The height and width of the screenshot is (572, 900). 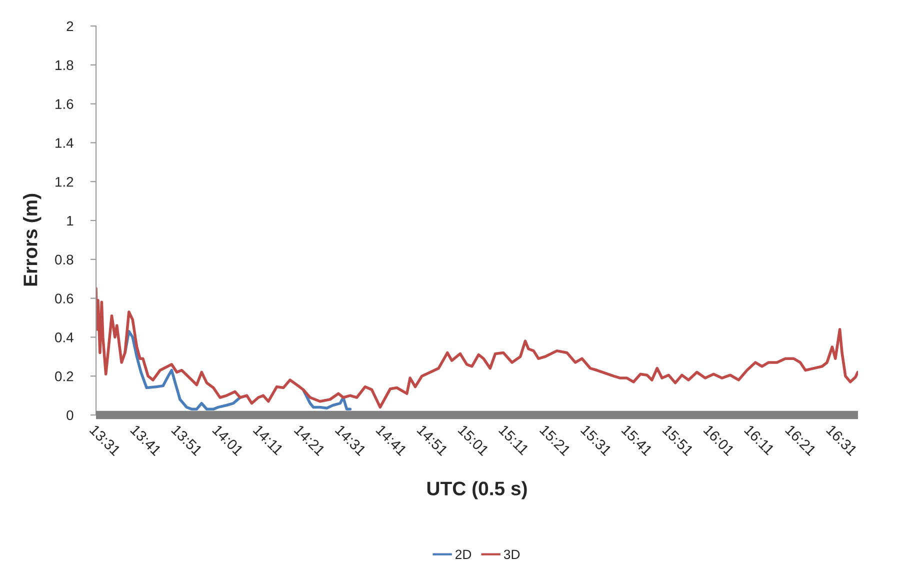 What do you see at coordinates (477, 490) in the screenshot?
I see `x-axis-title: UTC (0.5 s)` at bounding box center [477, 490].